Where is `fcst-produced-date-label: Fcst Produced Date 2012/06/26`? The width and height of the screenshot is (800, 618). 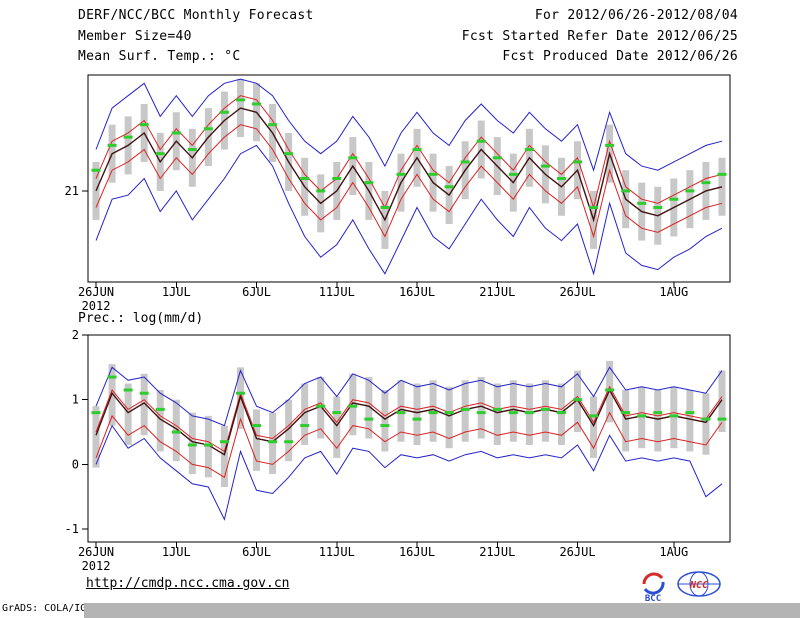 fcst-produced-date-label: Fcst Produced Date 2012/06/26 is located at coordinates (620, 56).